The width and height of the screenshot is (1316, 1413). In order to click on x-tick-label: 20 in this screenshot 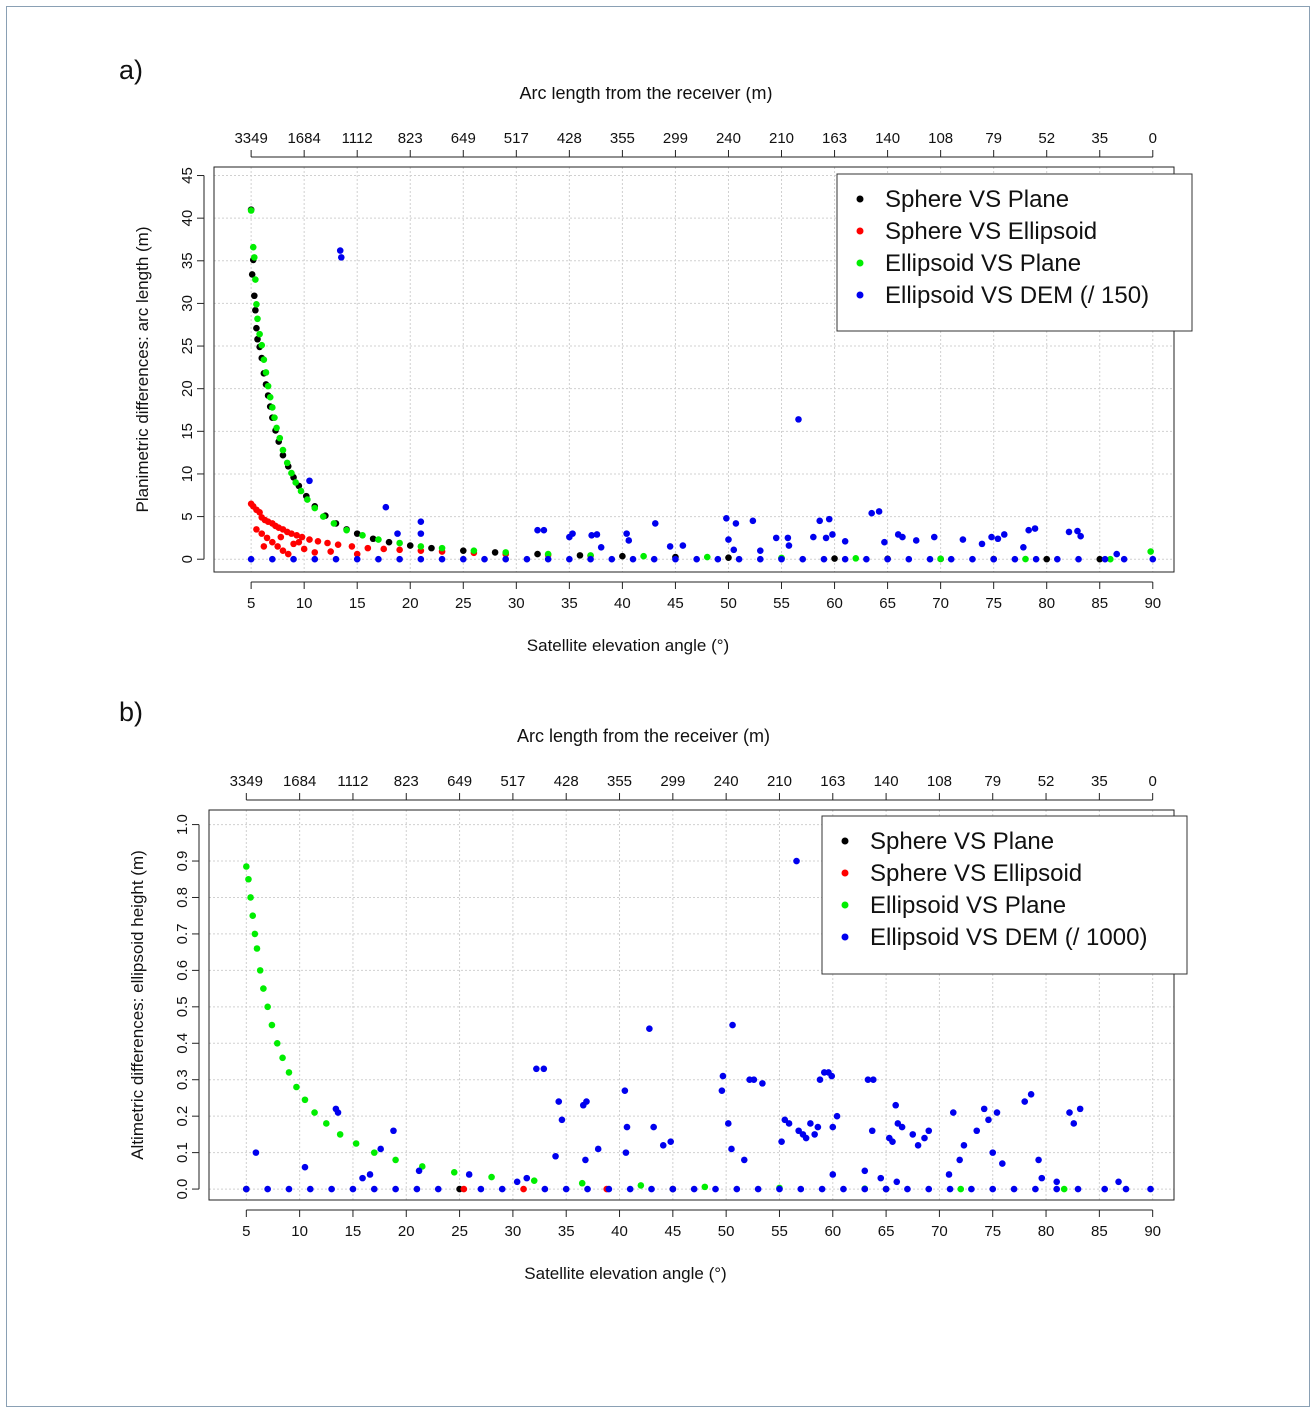, I will do `click(406, 1231)`.